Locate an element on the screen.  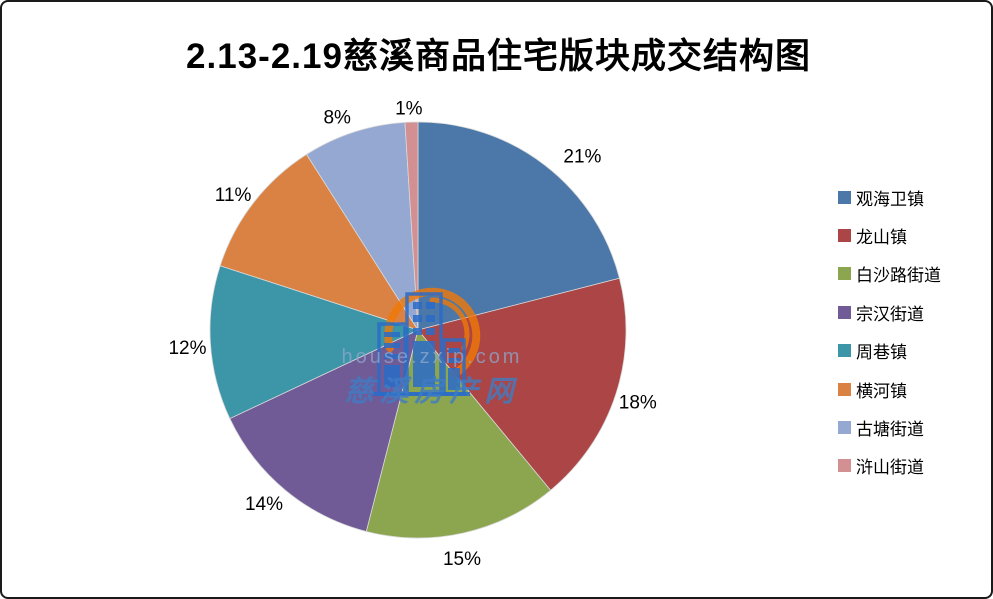
data-label: 1% is located at coordinates (409, 109).